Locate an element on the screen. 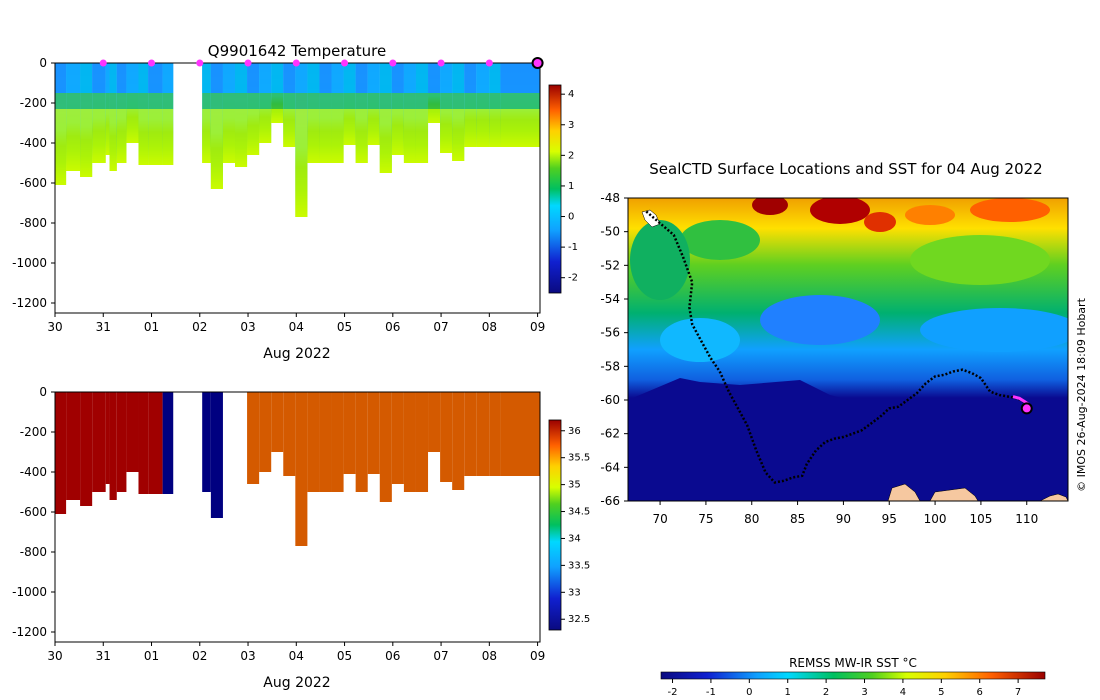 The width and height of the screenshot is (1100, 700). lon-tick-label: 70 is located at coordinates (659, 519).